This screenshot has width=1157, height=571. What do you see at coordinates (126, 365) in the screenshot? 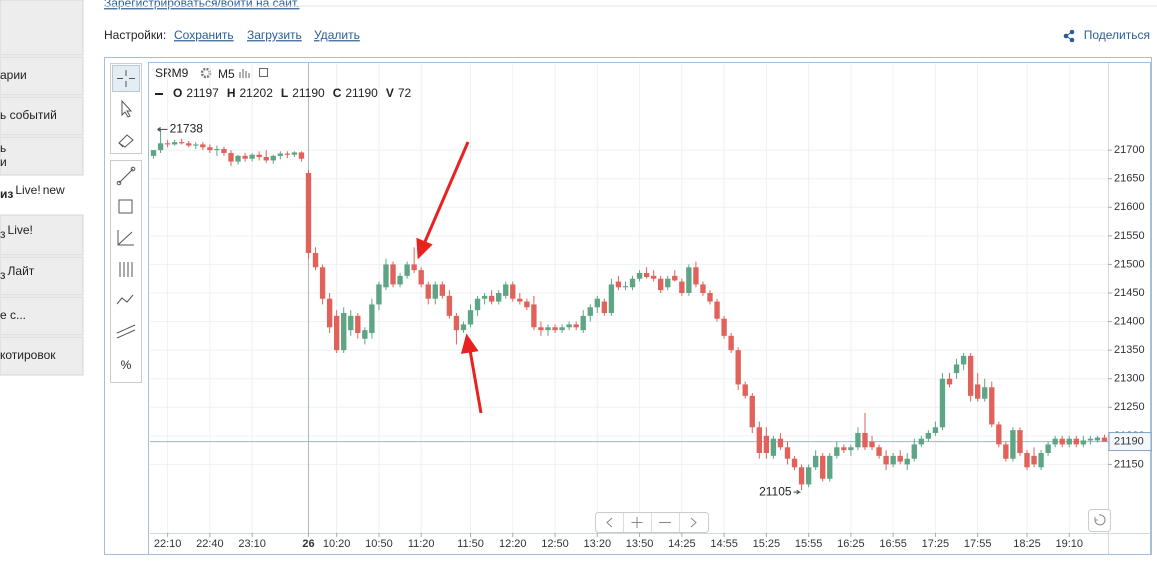
I see `percent-tool: %` at bounding box center [126, 365].